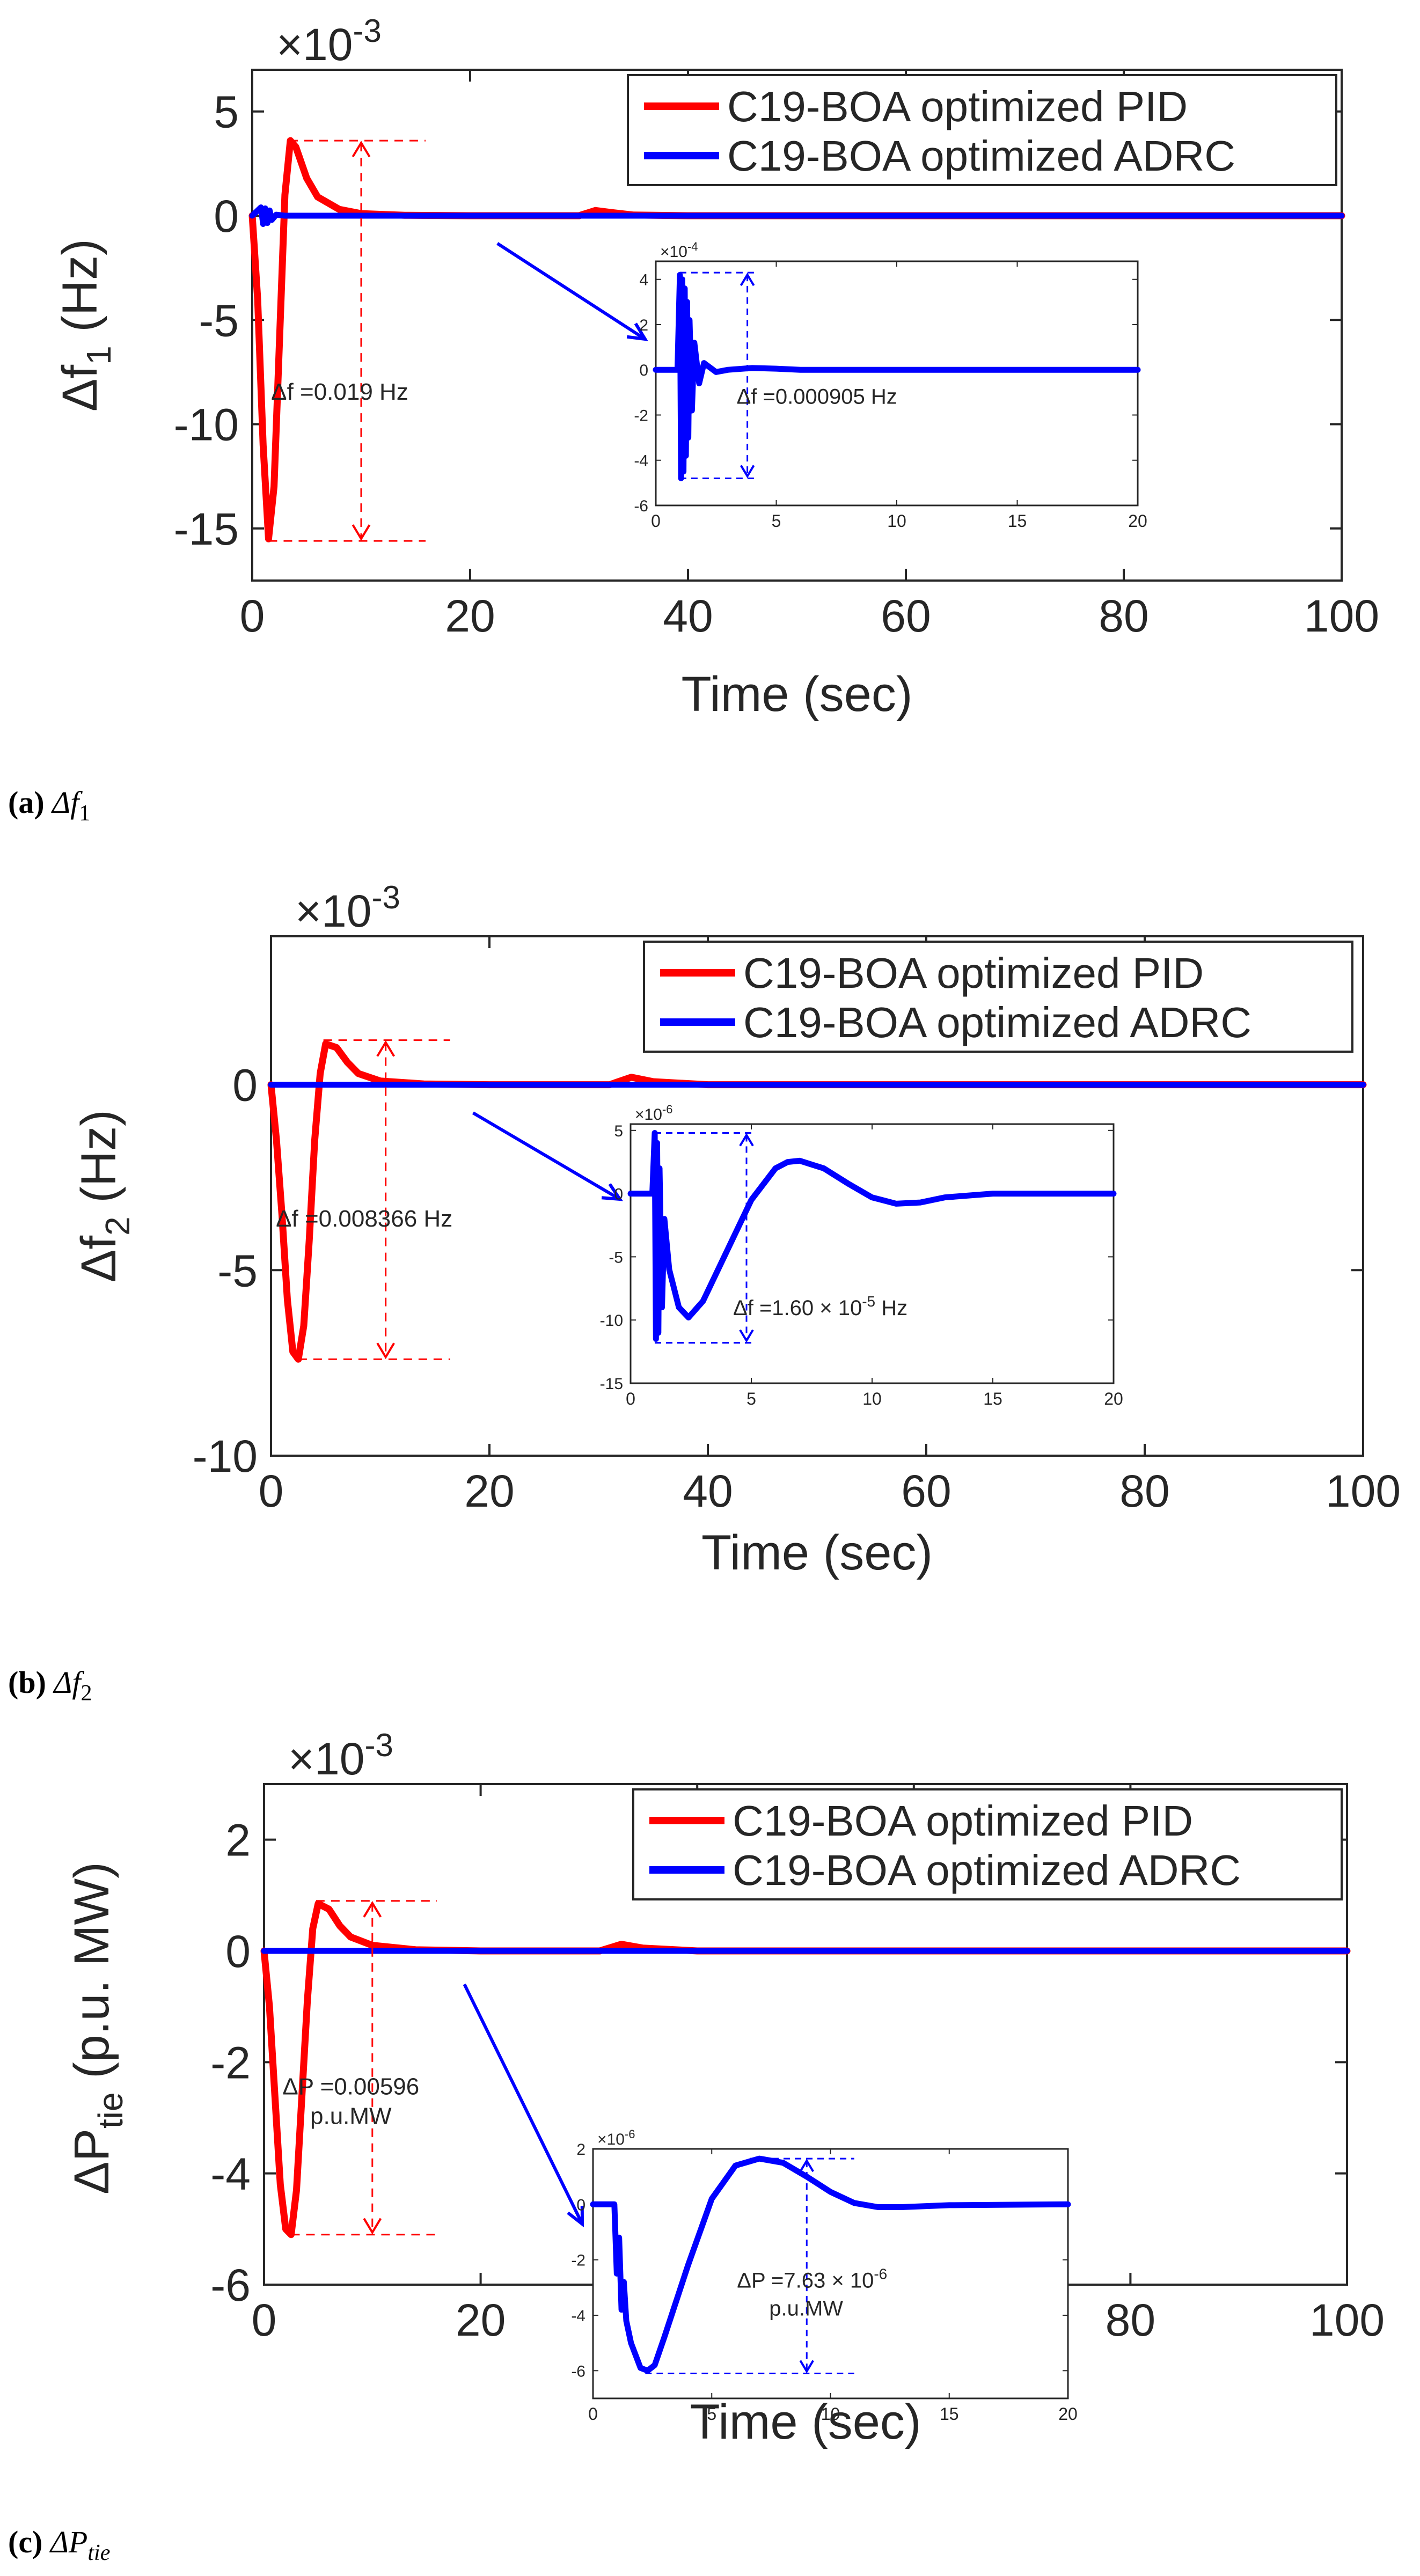  Describe the element at coordinates (379, 1745) in the screenshot. I see `exponent-power: -3` at that location.